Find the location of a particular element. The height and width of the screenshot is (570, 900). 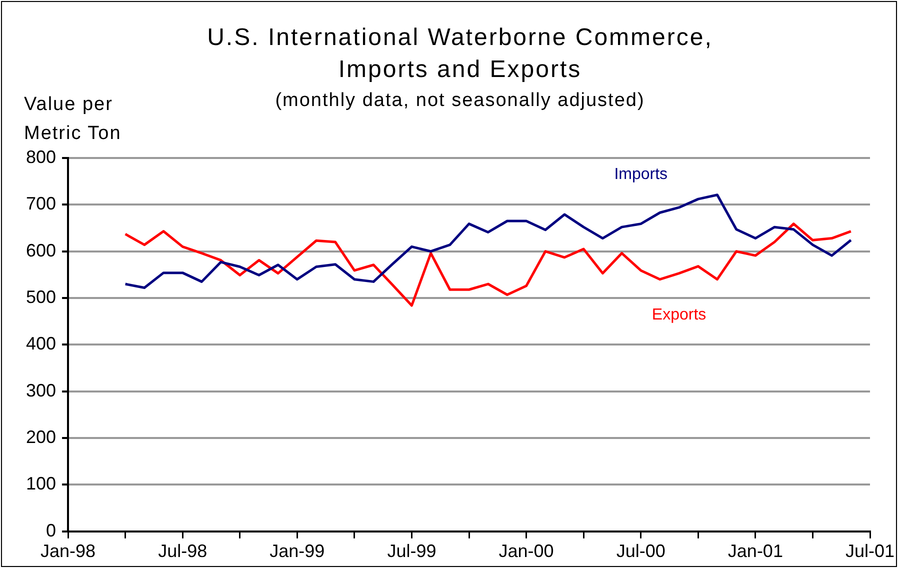

x-tick-label: Jul-98 is located at coordinates (183, 551).